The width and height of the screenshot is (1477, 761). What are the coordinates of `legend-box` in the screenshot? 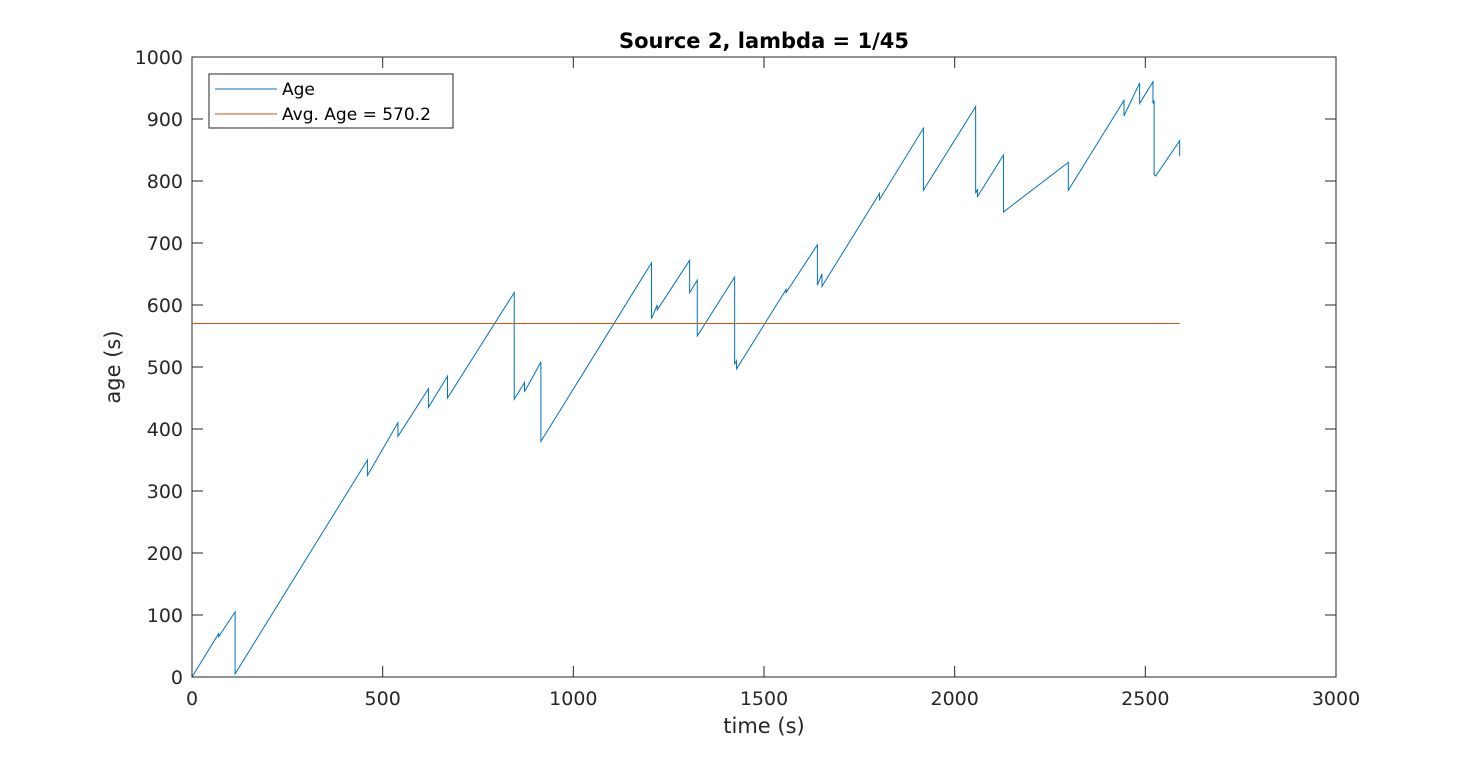 It's located at (331, 101).